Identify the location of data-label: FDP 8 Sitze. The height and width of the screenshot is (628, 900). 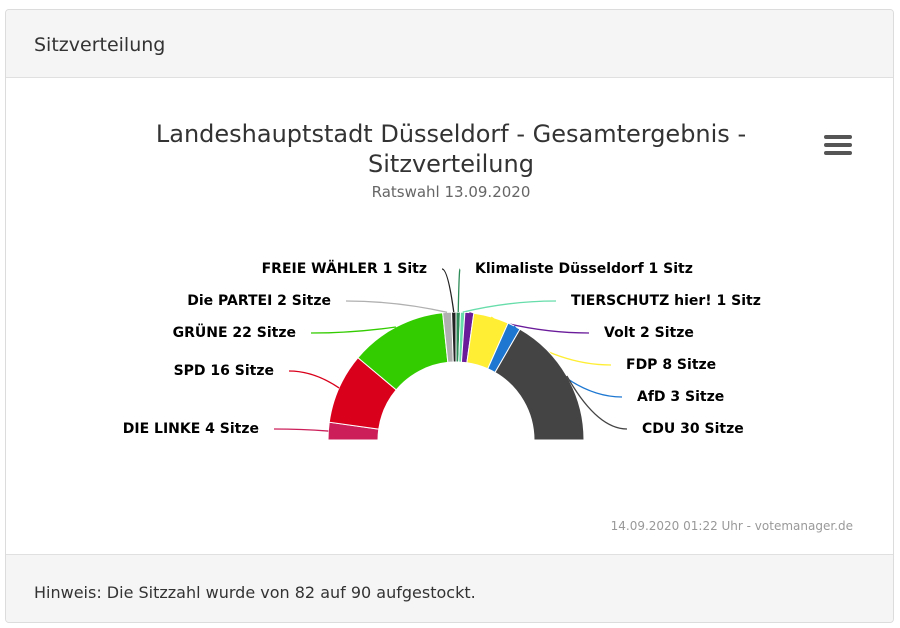
(671, 365).